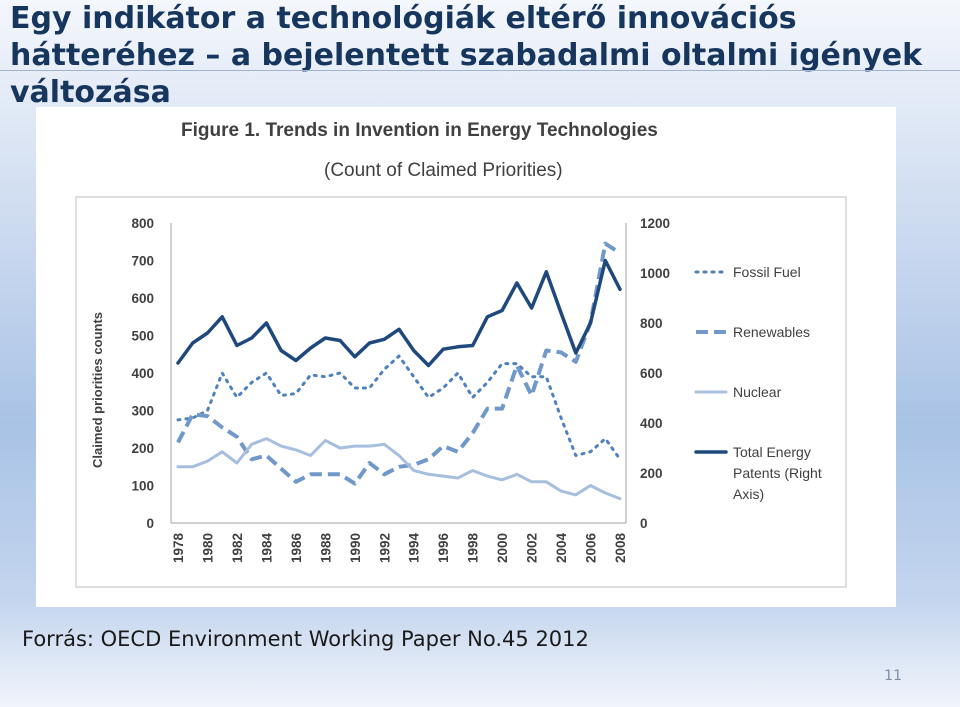 The width and height of the screenshot is (960, 707). Describe the element at coordinates (893, 676) in the screenshot. I see `page-number: 11` at that location.